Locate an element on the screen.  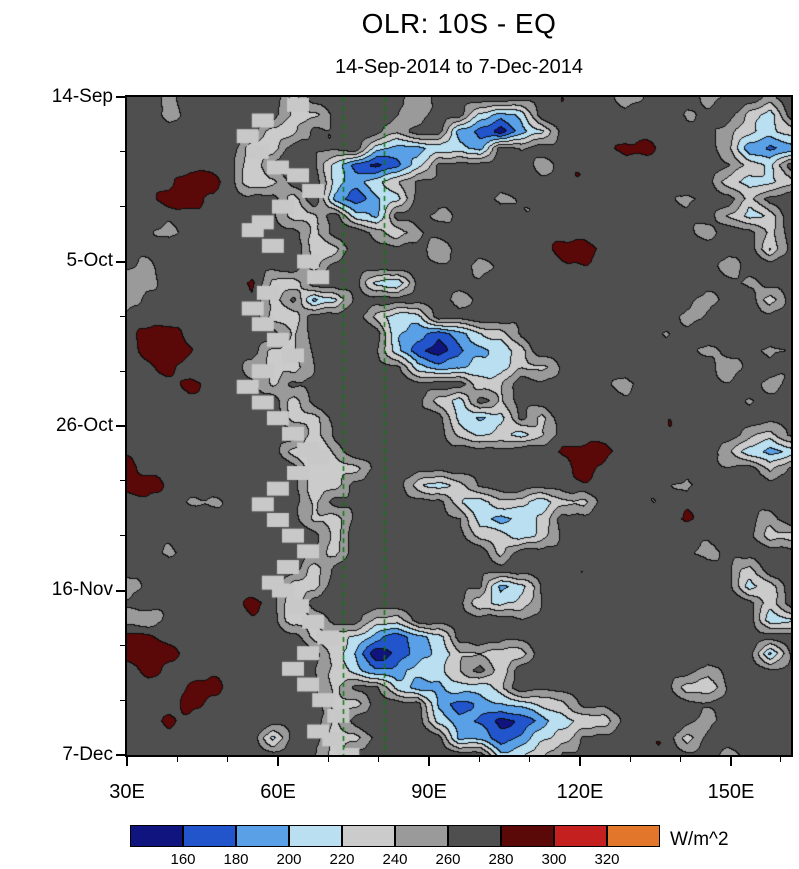
colorbar-labels: 160 180 200 220 240 260 280 300 320 is located at coordinates (395, 860).